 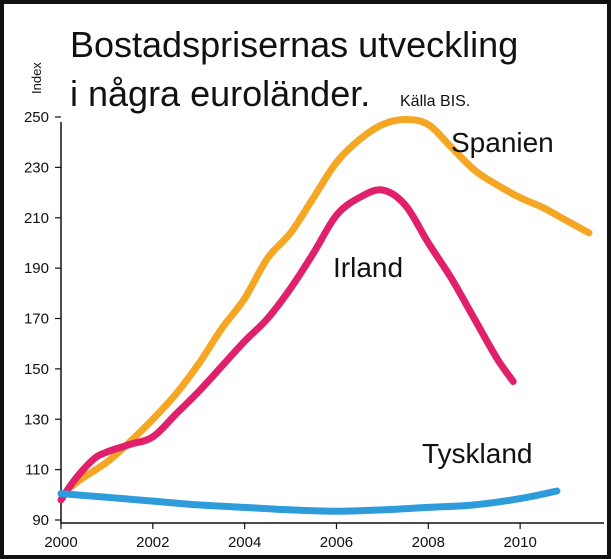 What do you see at coordinates (428, 542) in the screenshot?
I see `x-tick-label: 2008` at bounding box center [428, 542].